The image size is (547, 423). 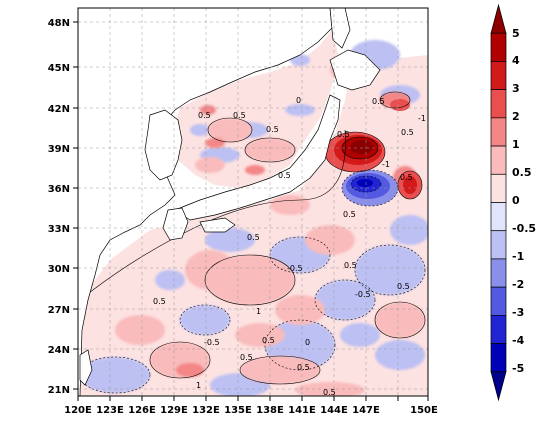 What do you see at coordinates (334, 410) in the screenshot?
I see `lon-tick-label: 144E` at bounding box center [334, 410].